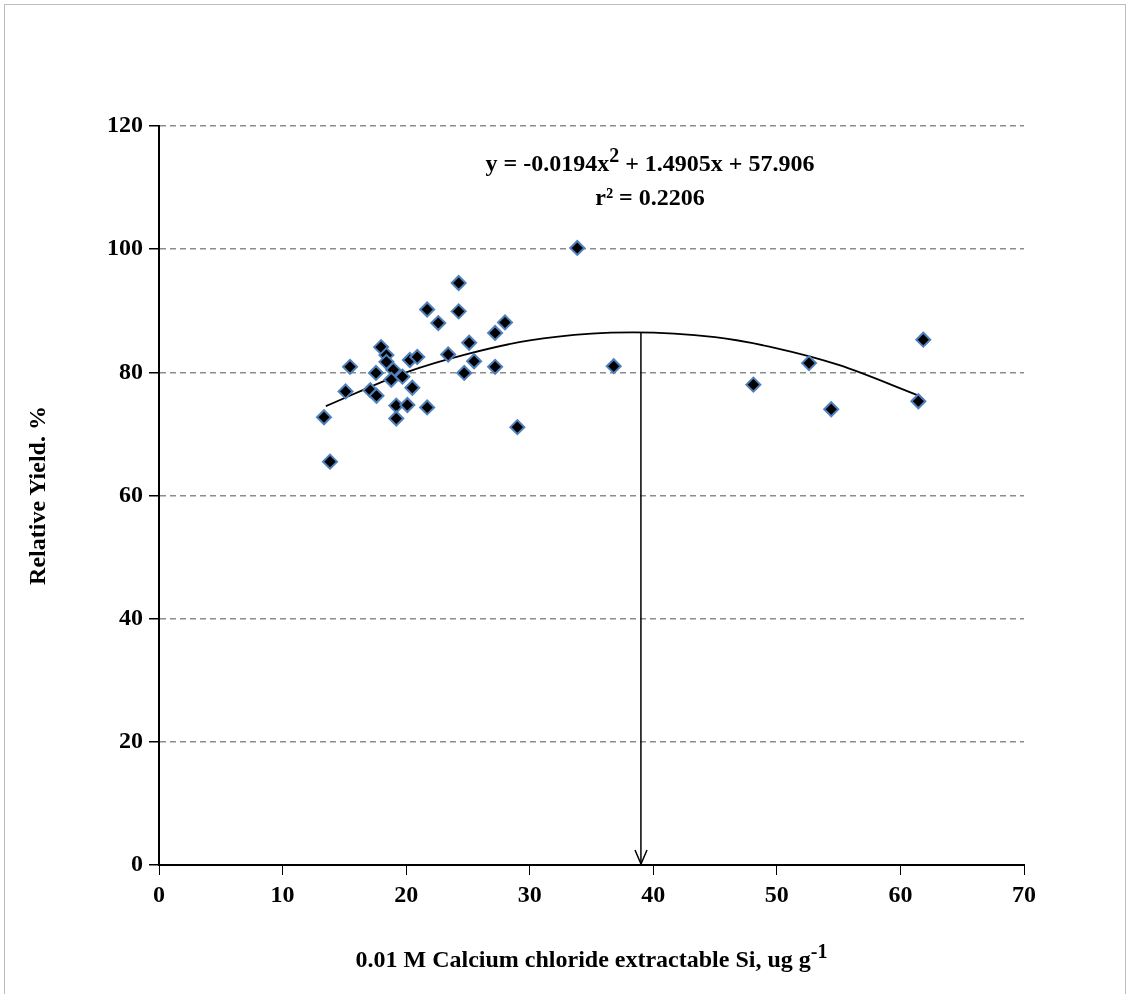 This screenshot has height=994, width=1132. Describe the element at coordinates (653, 893) in the screenshot. I see `x-tick-label: 40` at that location.